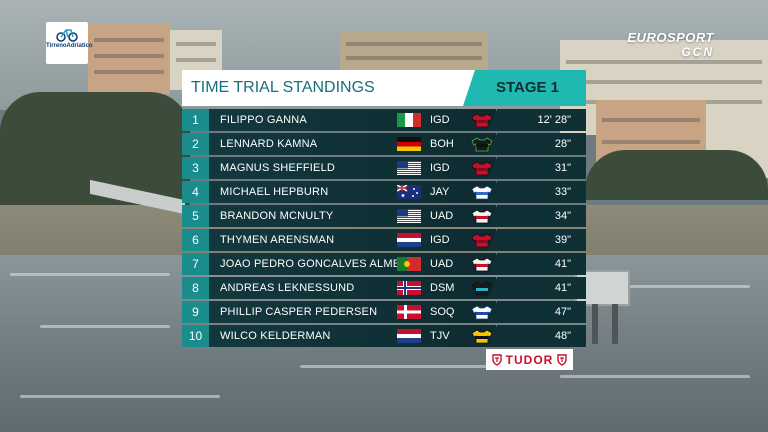  I want to click on rider-info: ANDREAS LEKNESSUND DSM, so click(352, 288).